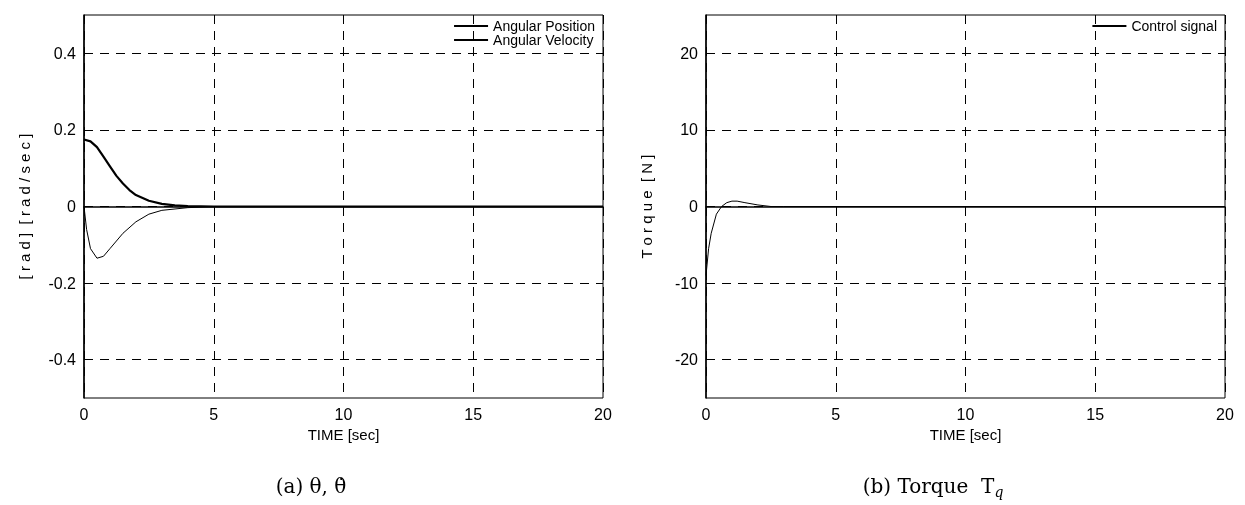 Image resolution: width=1245 pixels, height=505 pixels. What do you see at coordinates (62, 360) in the screenshot?
I see `y-tick-label: -0.4` at bounding box center [62, 360].